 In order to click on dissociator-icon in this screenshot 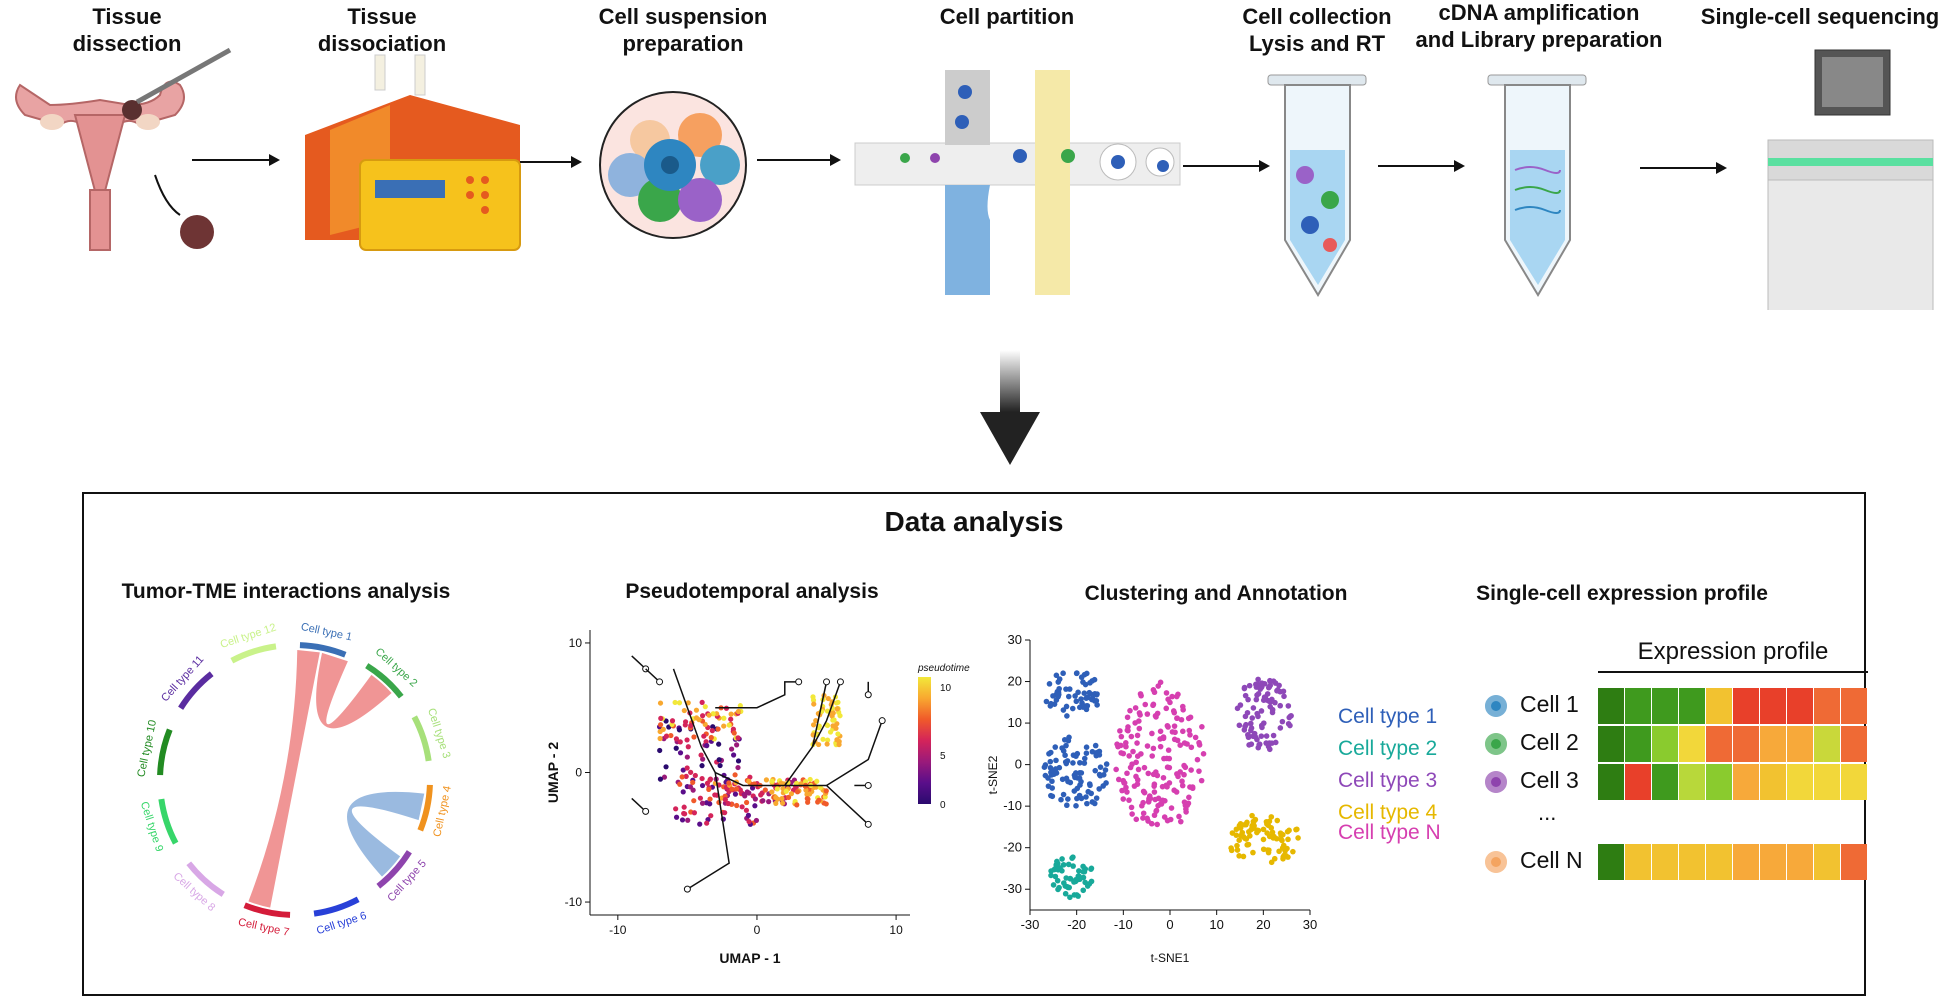, I will do `click(413, 152)`.